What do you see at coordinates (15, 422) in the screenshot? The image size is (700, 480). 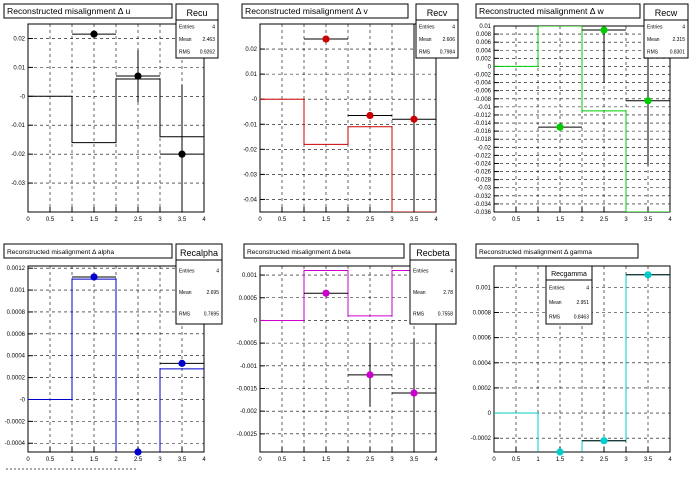 I see `y-tick-label: -0.0002` at bounding box center [15, 422].